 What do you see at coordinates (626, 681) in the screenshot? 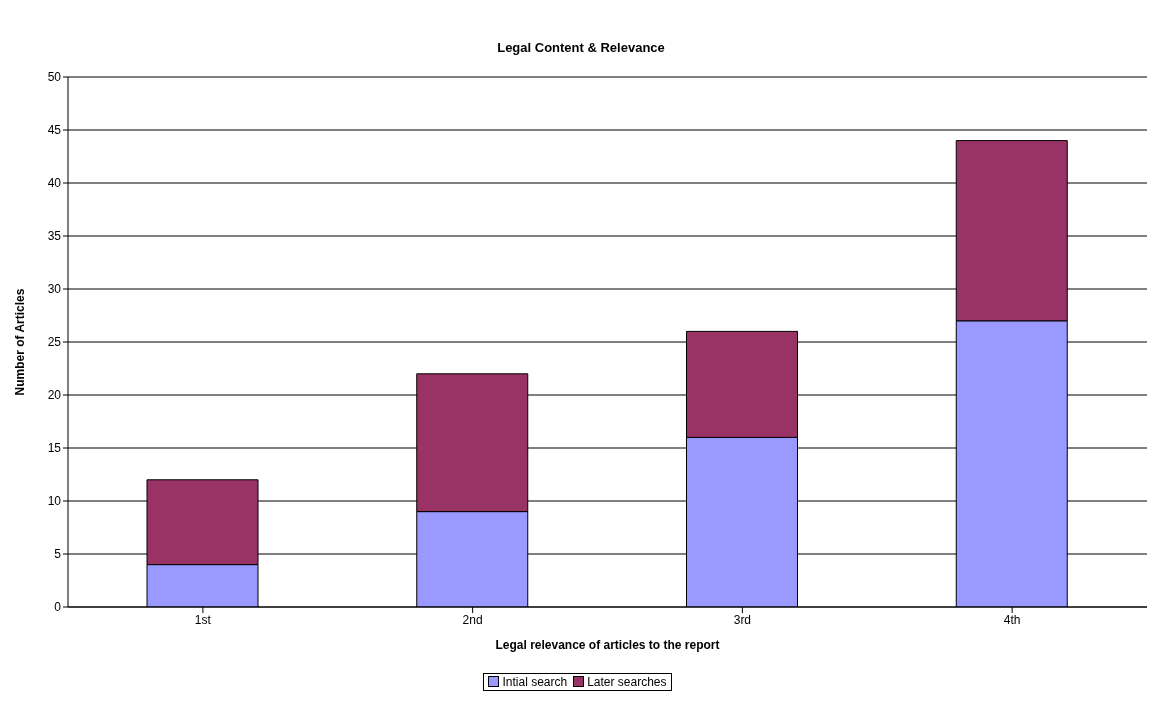
I see `legend-label: Later searches` at bounding box center [626, 681].